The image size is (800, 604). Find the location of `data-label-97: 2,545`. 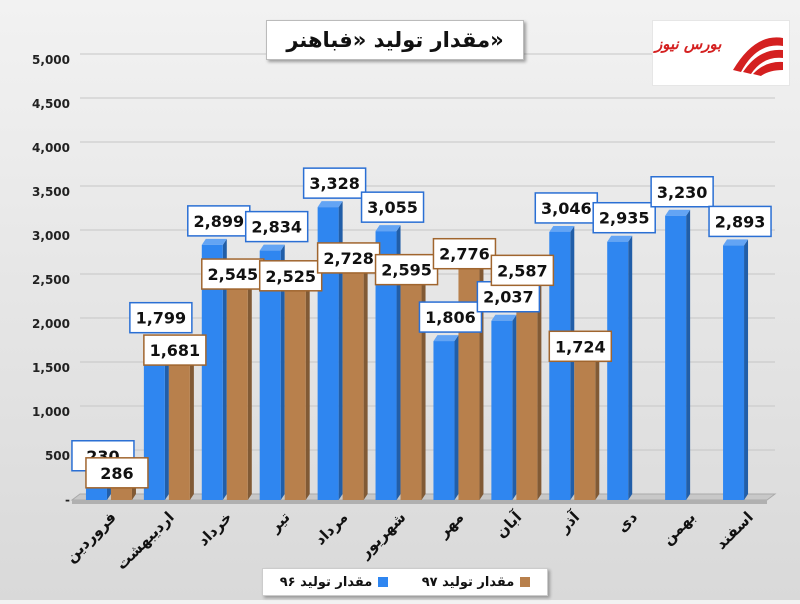

data-label-97: 2,545 is located at coordinates (232, 274).